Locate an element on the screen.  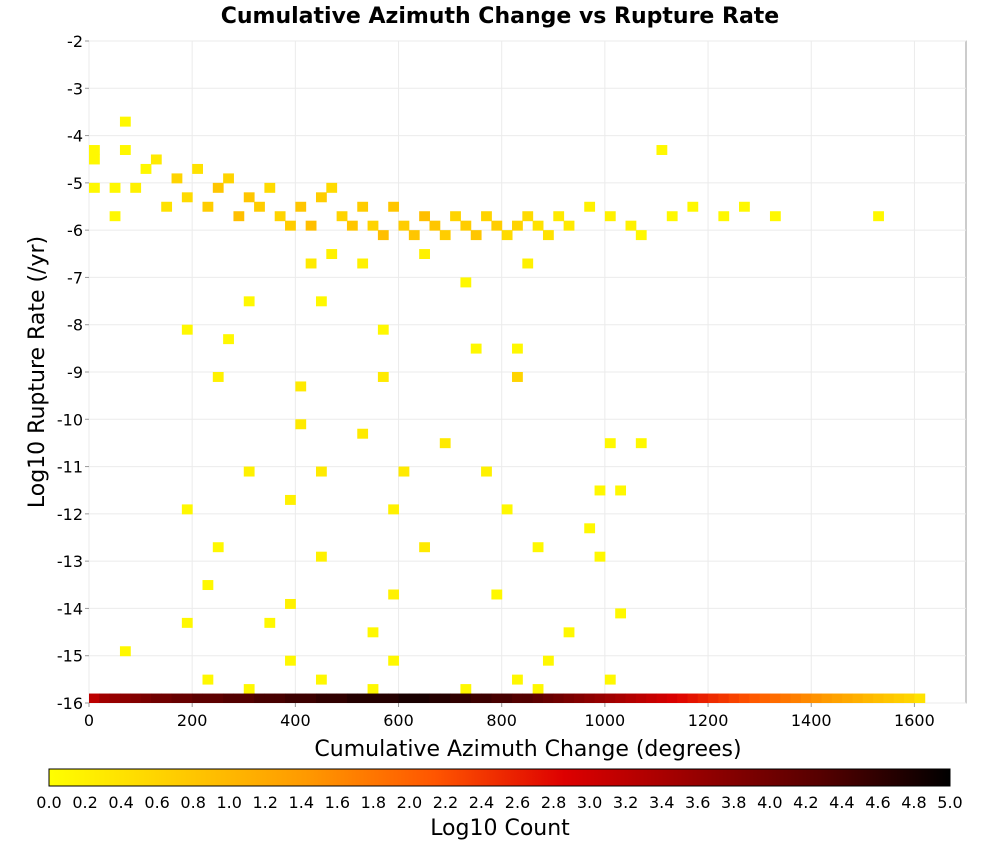
y-tick-label: -14 is located at coordinates (70, 608).